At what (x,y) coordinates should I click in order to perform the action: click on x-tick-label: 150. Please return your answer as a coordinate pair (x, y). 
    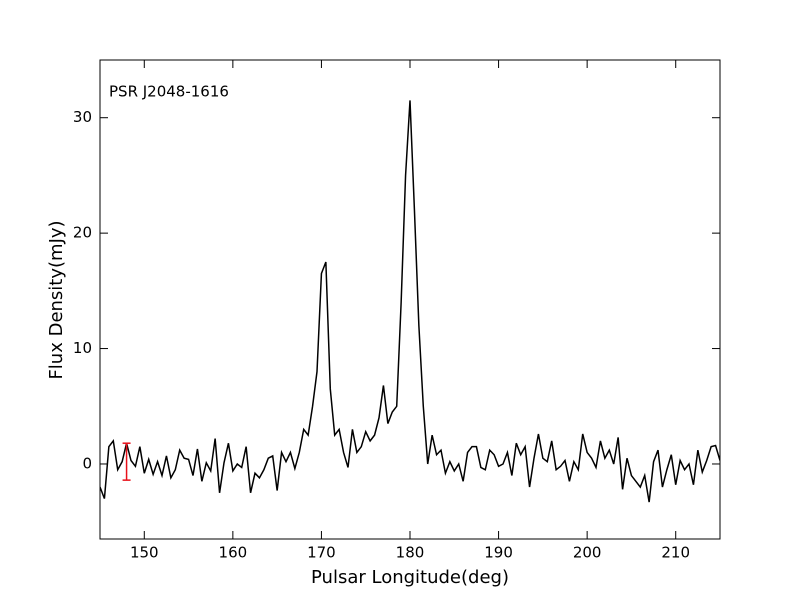
    Looking at the image, I should click on (144, 553).